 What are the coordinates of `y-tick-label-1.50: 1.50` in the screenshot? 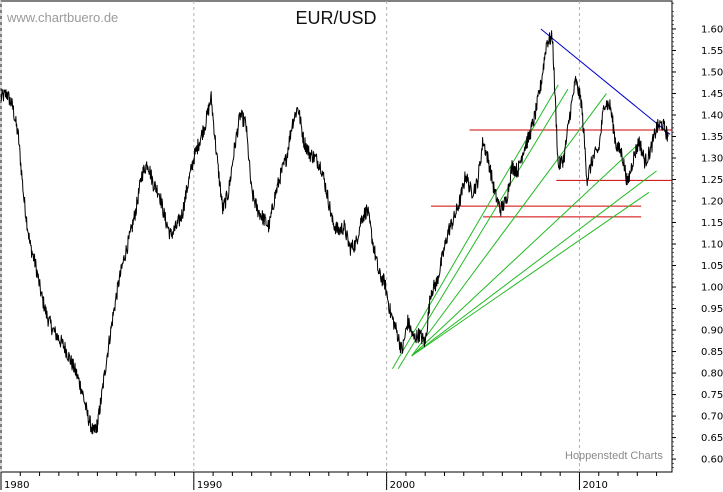 It's located at (712, 72).